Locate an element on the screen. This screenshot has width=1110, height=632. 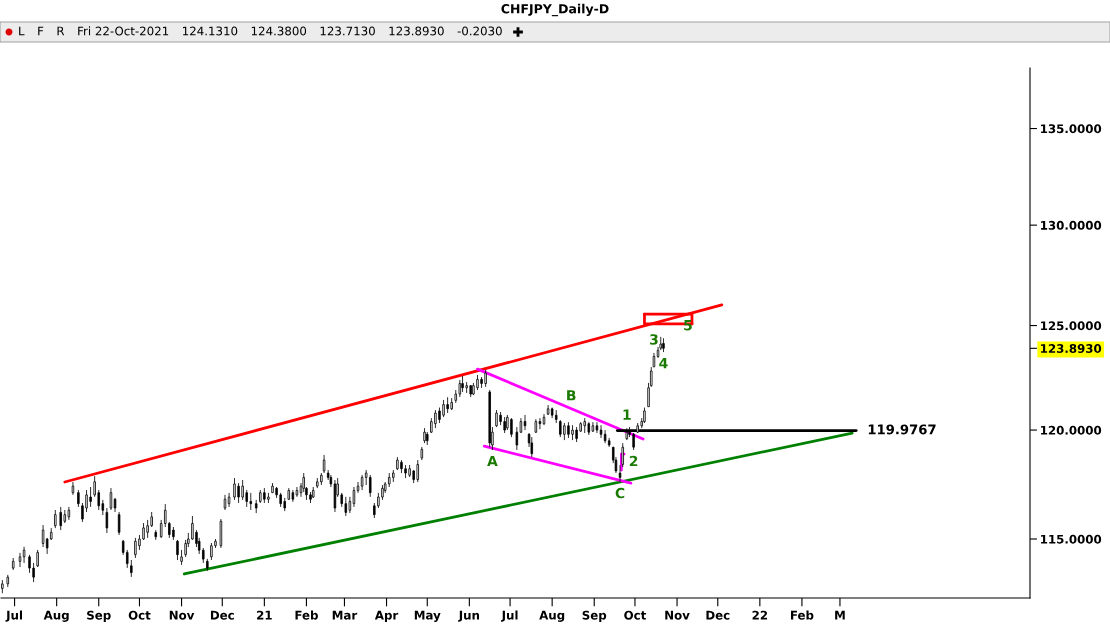
annotation: 4 is located at coordinates (663, 363).